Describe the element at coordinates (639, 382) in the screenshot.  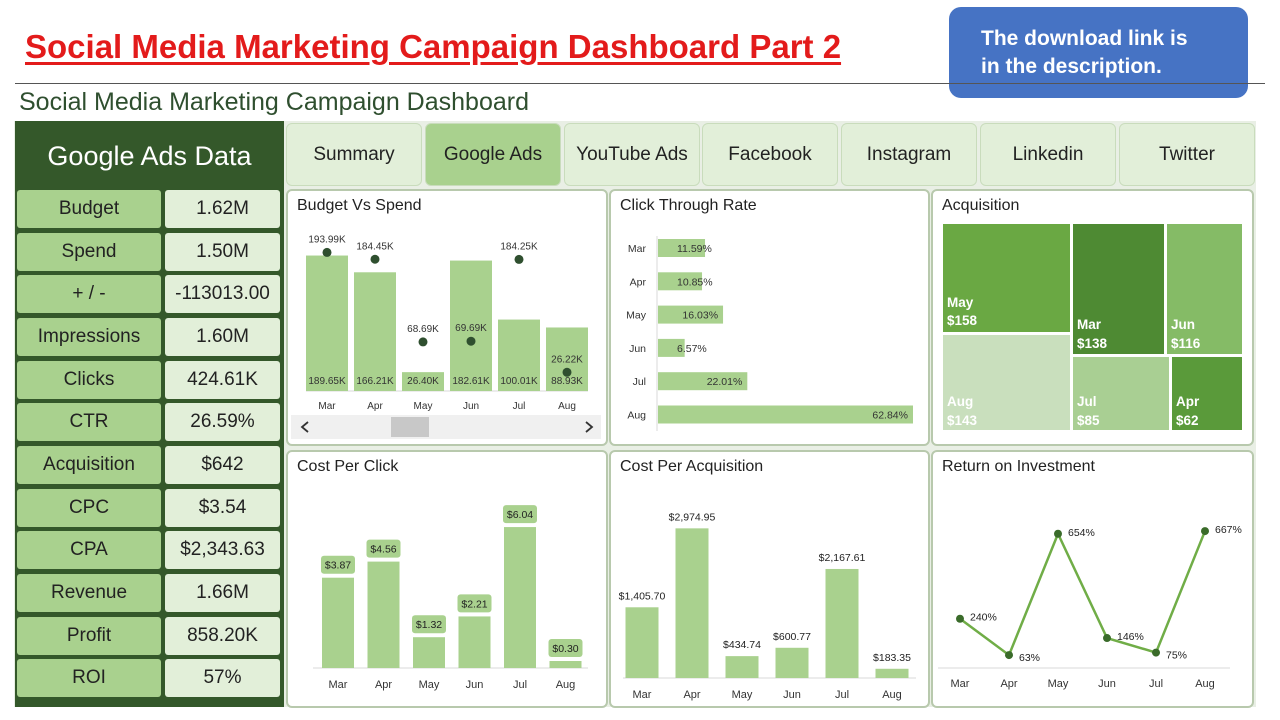
I see `ctr-y-tick: Jul` at that location.